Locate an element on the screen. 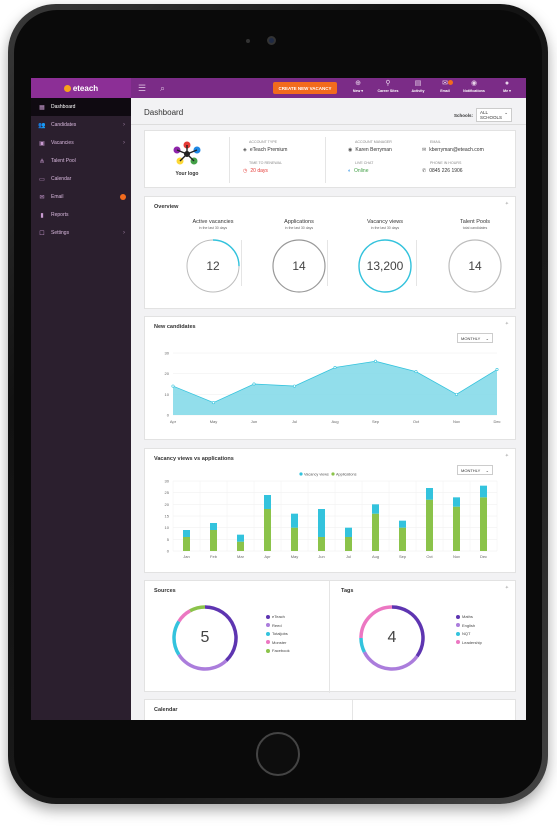 This screenshot has height=837, width=557. sidebar-item-reports: ▮ Reports is located at coordinates (81, 215).